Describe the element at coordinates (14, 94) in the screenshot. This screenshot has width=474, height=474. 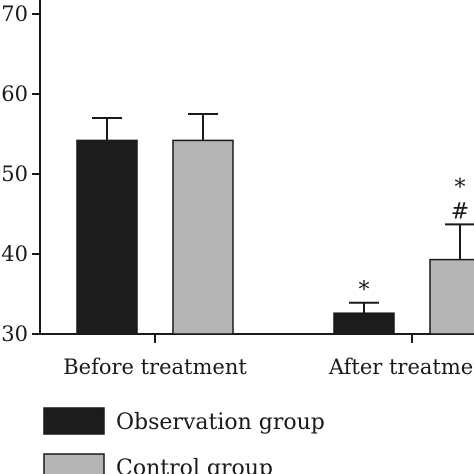
I see `y-tick-label: 60` at that location.